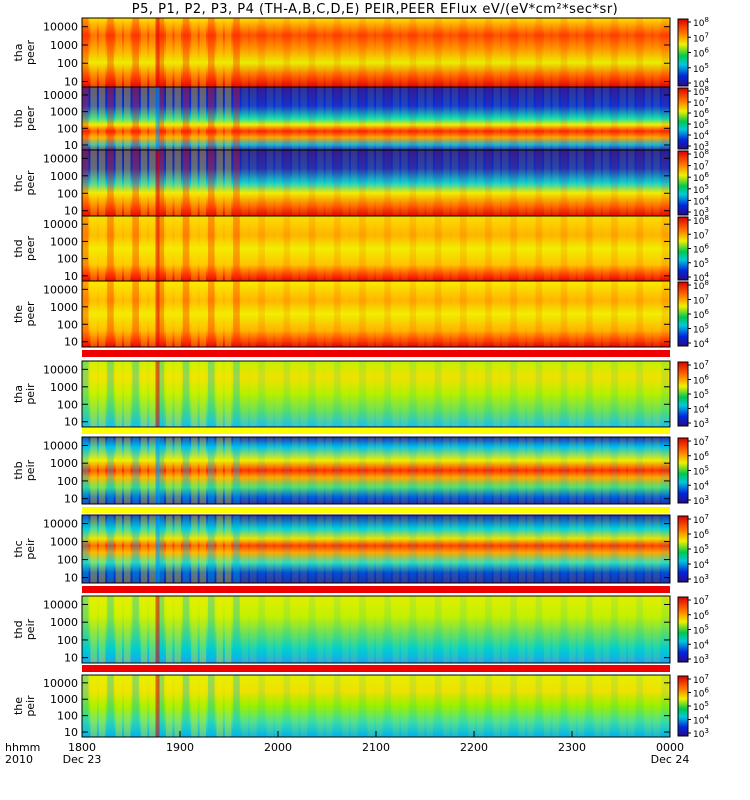 This screenshot has height=800, width=750. I want to click on colorbar-tick-label: 10³, so click(701, 146).